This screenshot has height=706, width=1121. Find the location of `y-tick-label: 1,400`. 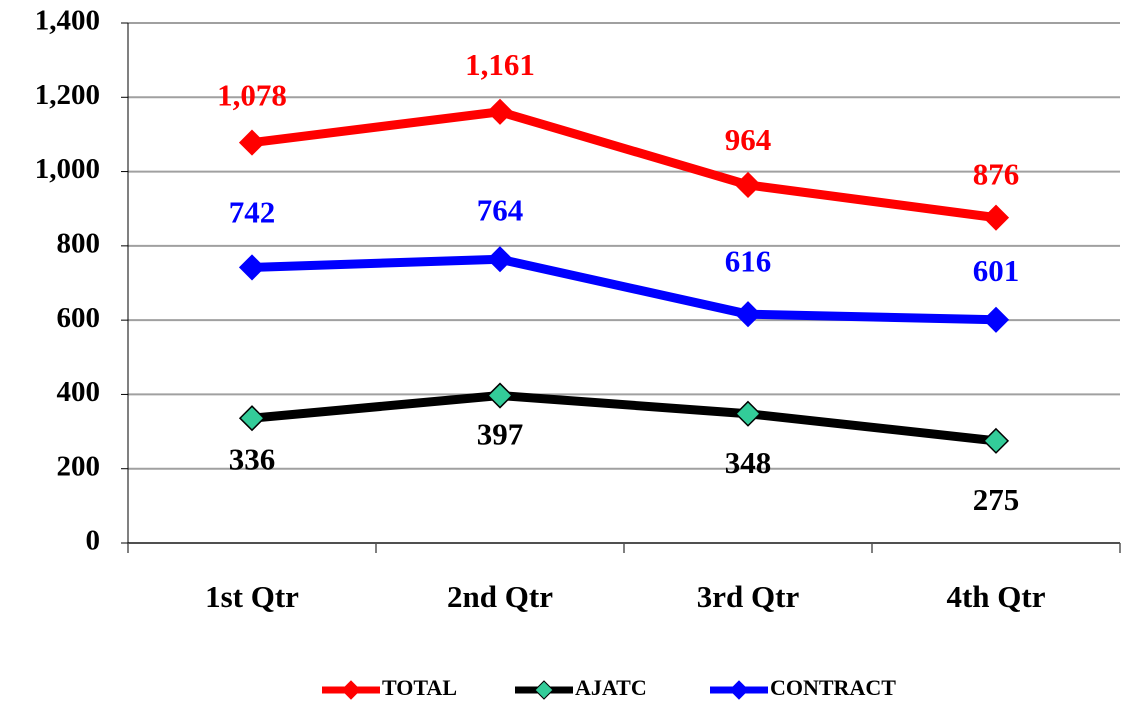

y-tick-label: 1,400 is located at coordinates (67, 21).